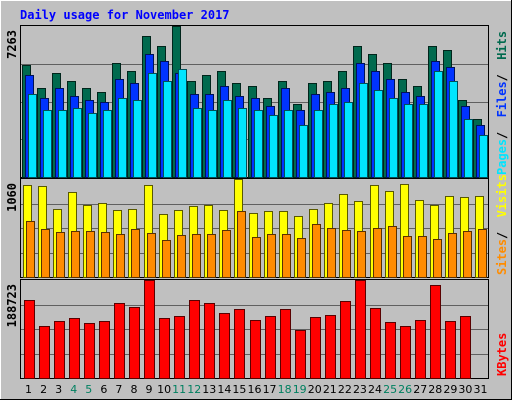 The height and width of the screenshot is (400, 512). What do you see at coordinates (12, 197) in the screenshot?
I see `ymax-label-visits-sites: 1060` at bounding box center [12, 197].